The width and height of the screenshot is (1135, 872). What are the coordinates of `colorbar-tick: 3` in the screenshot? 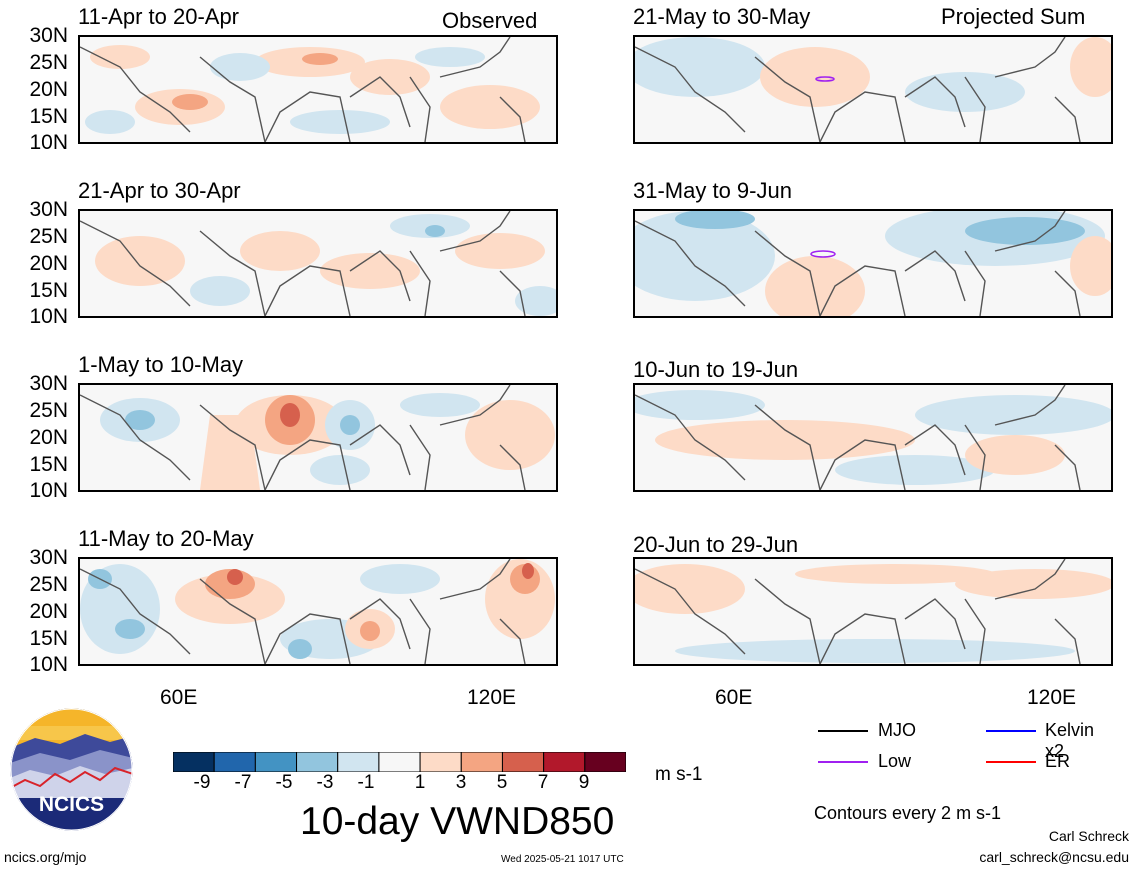 It's located at (461, 782).